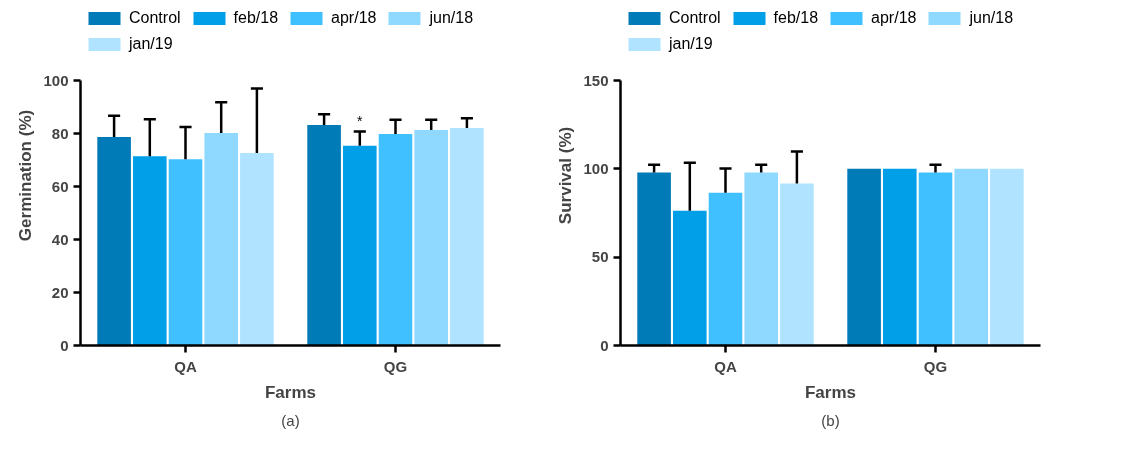 Image resolution: width=1124 pixels, height=459 pixels. What do you see at coordinates (360, 121) in the screenshot?
I see `data-label: *` at bounding box center [360, 121].